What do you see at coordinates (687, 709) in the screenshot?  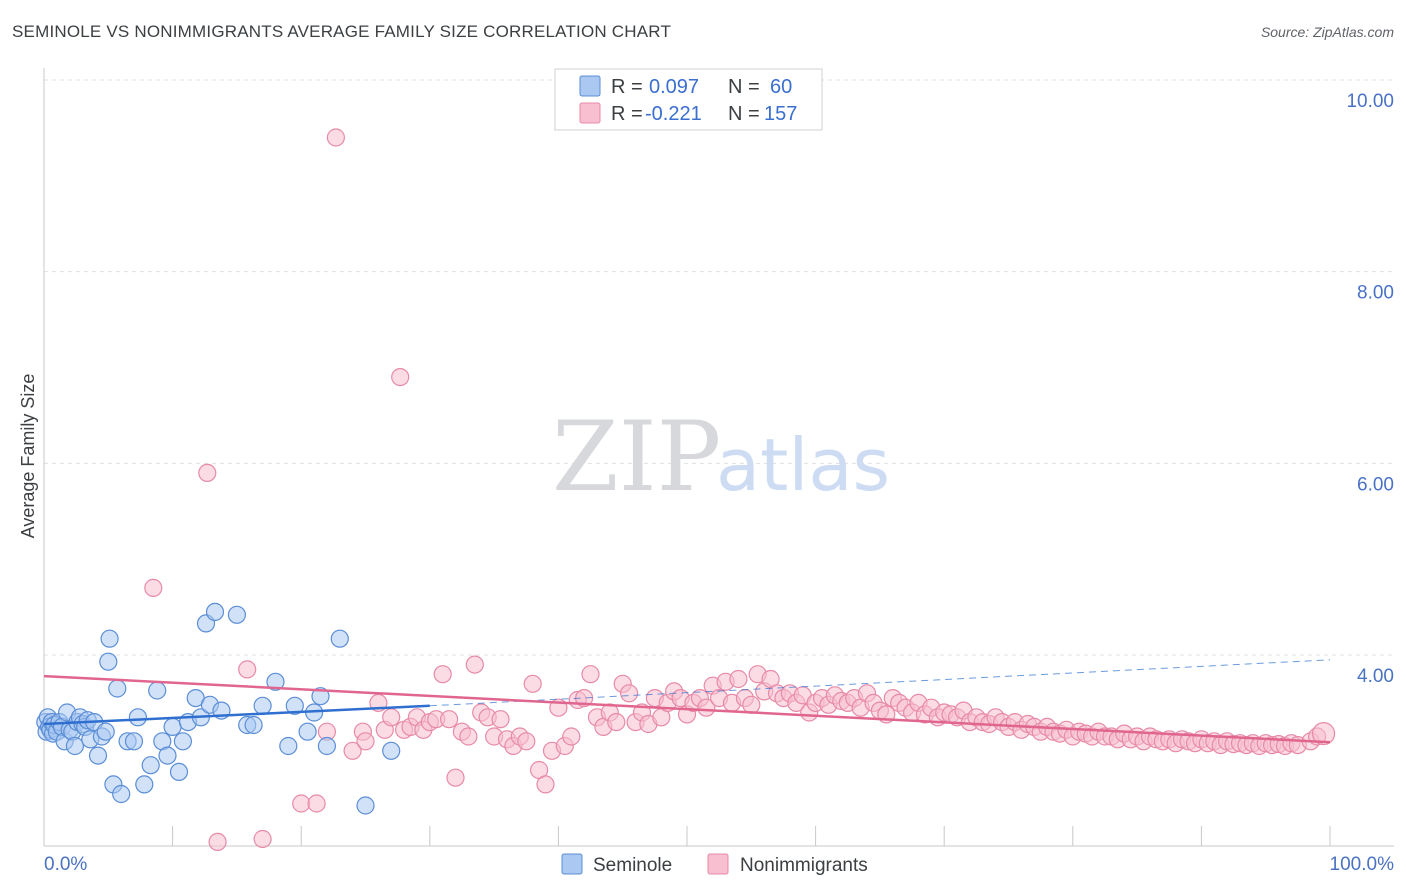 I see `nonimmigrants-trend-line` at bounding box center [687, 709].